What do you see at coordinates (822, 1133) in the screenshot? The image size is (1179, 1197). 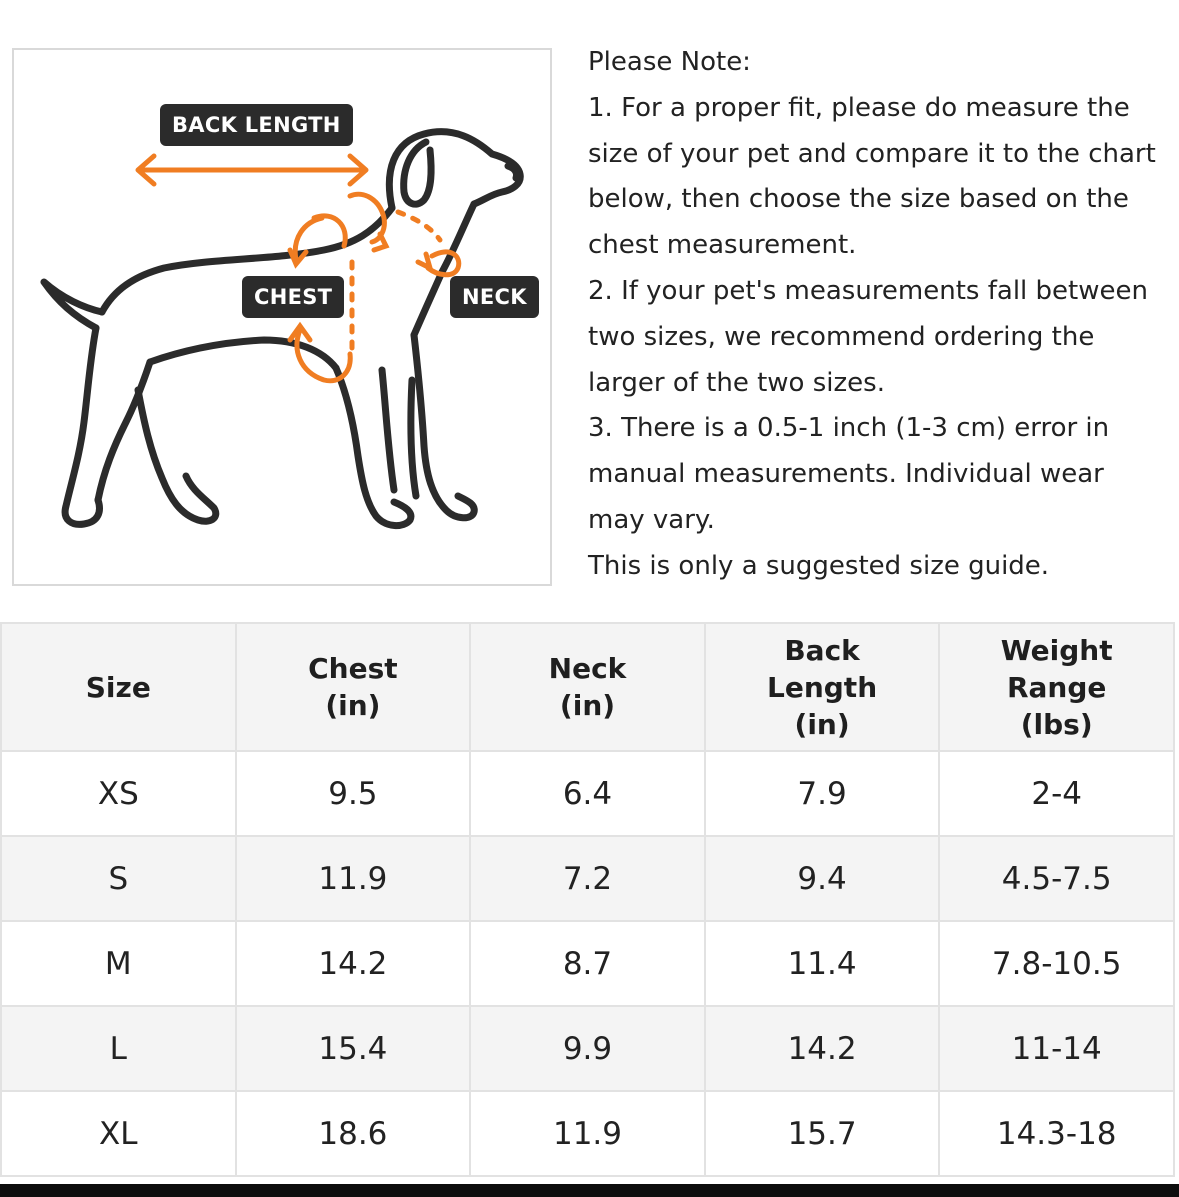 I see `cell-back-length: 15.7` at bounding box center [822, 1133].